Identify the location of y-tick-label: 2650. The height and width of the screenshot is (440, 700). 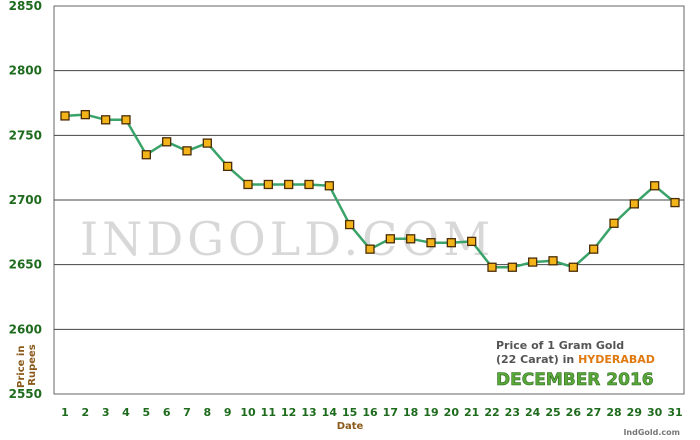
(25, 265).